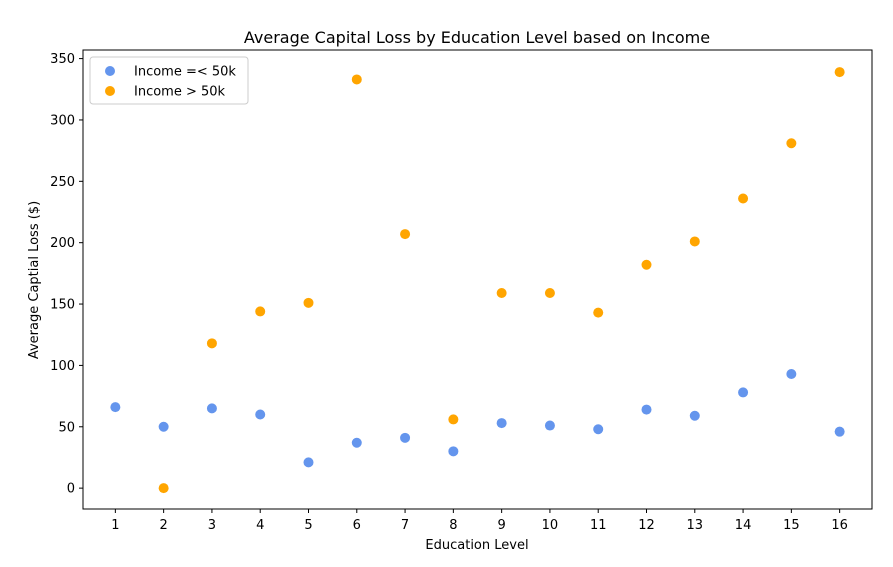 Image resolution: width=893 pixels, height=567 pixels. Describe the element at coordinates (62, 182) in the screenshot. I see `y-tick-label: 250` at that location.